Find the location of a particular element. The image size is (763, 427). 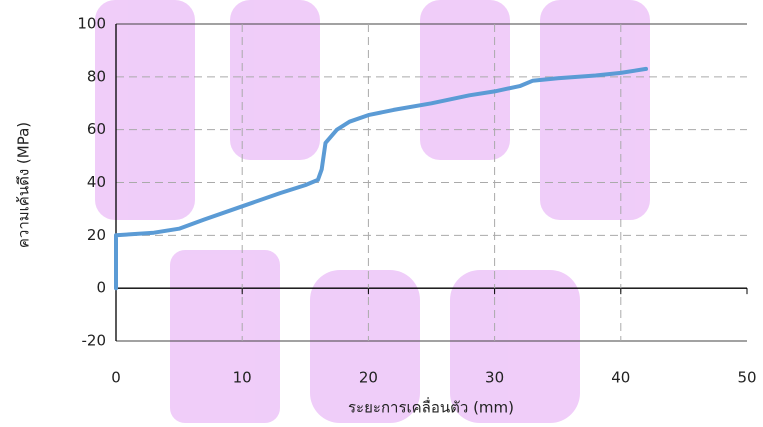

x-tick-label: 10 is located at coordinates (242, 378).